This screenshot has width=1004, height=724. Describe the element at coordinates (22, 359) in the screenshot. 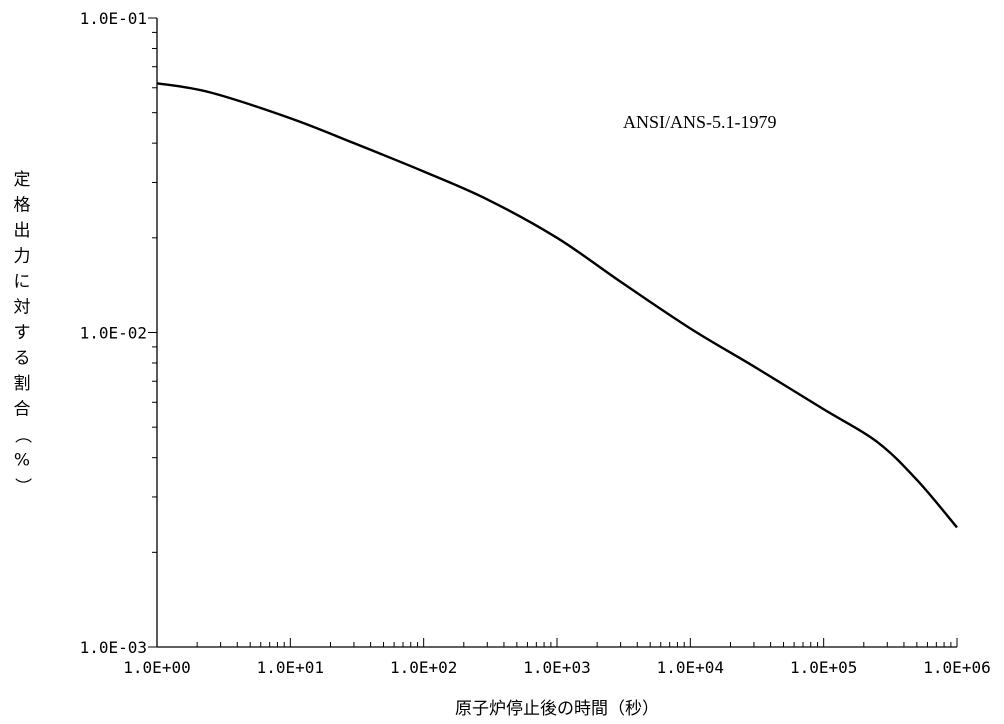

I see `y-axis-title-char: る` at that location.